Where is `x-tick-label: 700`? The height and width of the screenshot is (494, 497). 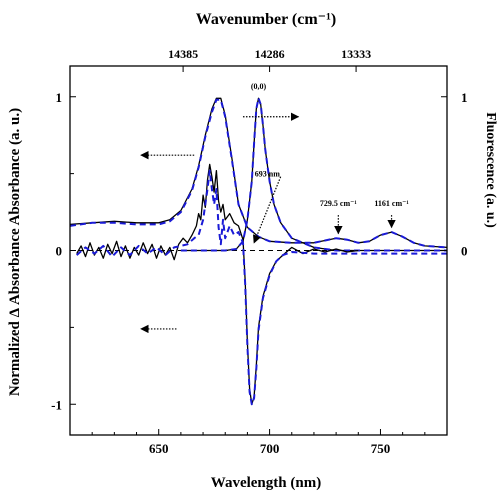 x-tick-label: 700 is located at coordinates (270, 448).